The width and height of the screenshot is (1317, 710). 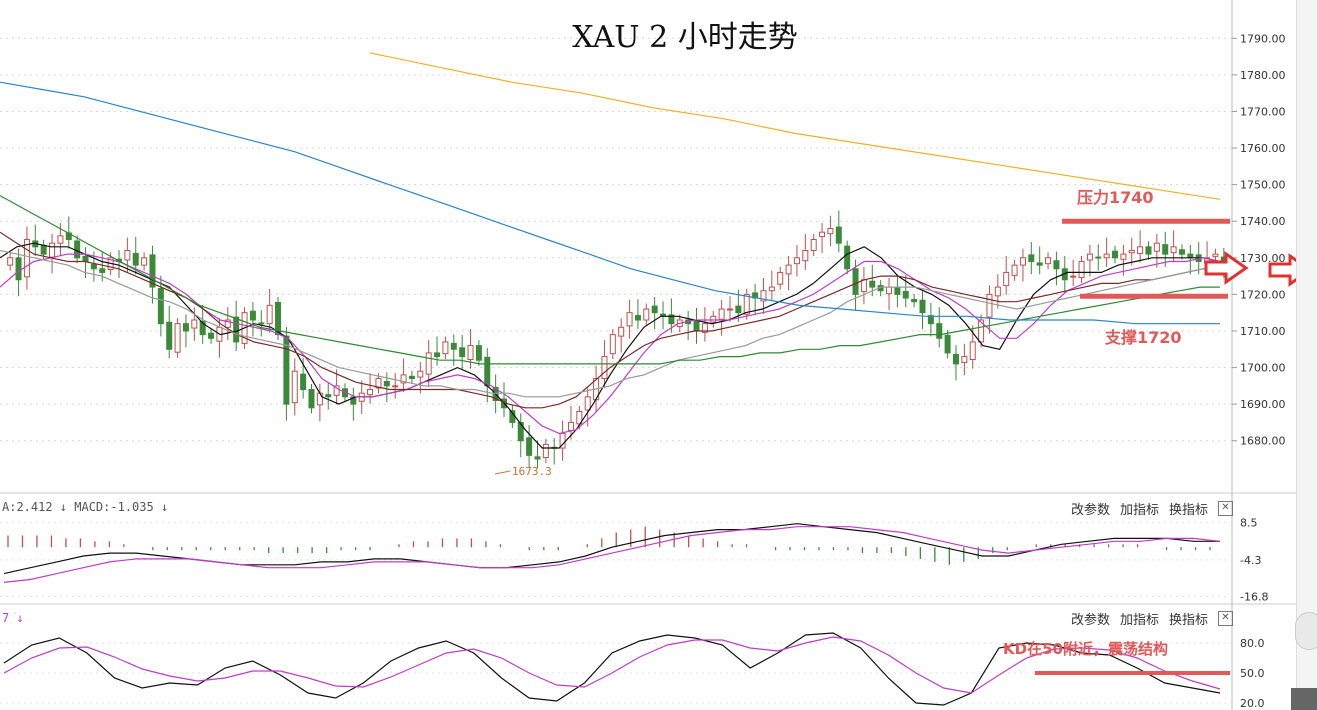 What do you see at coordinates (685, 37) in the screenshot?
I see `chart-title: XAU 2 小时走势` at bounding box center [685, 37].